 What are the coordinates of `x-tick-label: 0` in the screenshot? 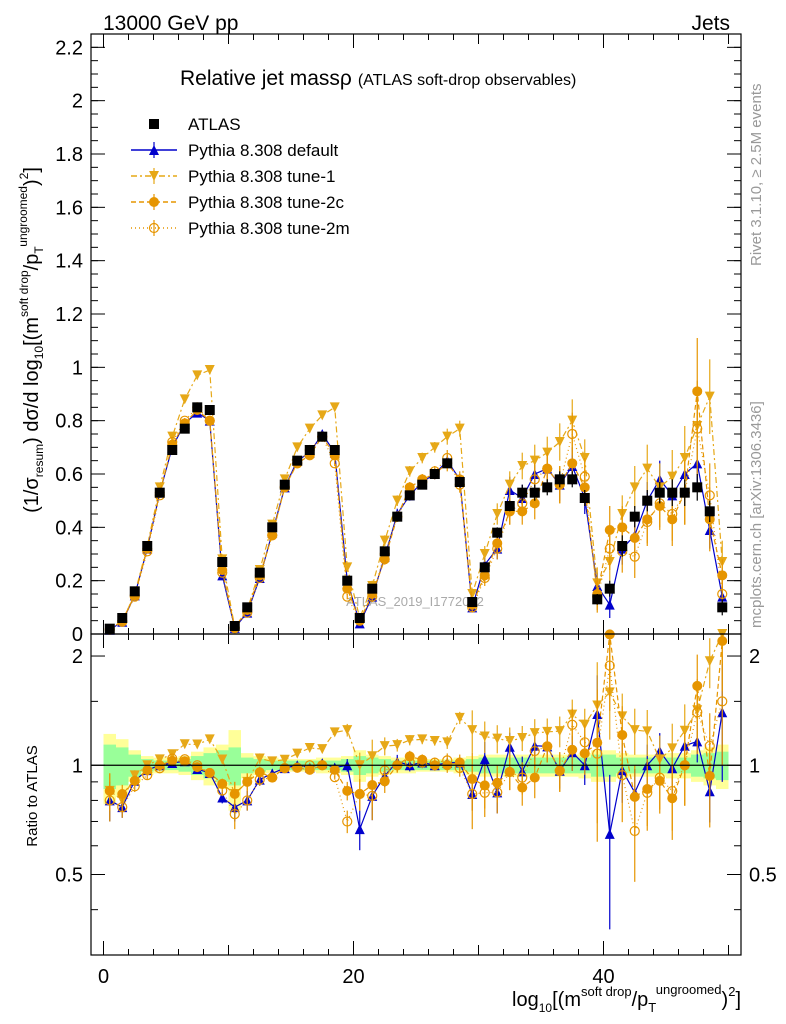 It's located at (103, 977).